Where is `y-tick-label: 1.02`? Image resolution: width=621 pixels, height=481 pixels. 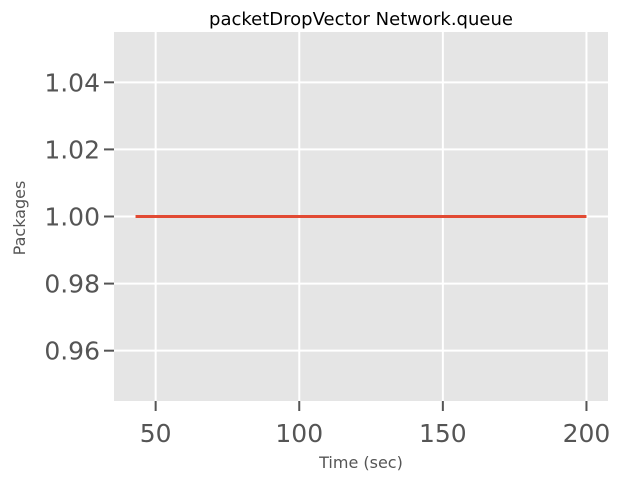 y-tick-label: 1.02 is located at coordinates (72, 149).